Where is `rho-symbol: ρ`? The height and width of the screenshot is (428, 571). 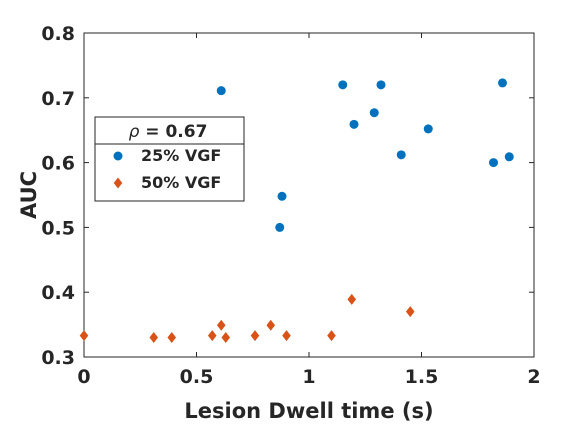
rho-symbol: ρ is located at coordinates (134, 132).